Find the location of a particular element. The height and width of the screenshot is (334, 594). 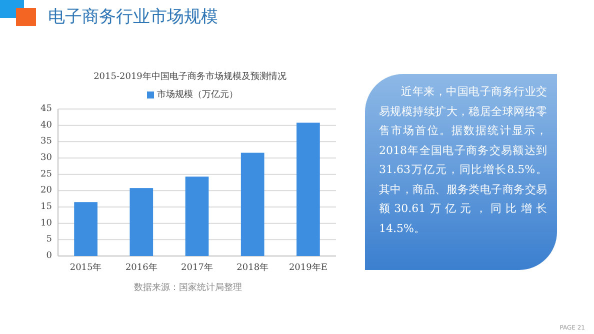

y-tick-label: 15 is located at coordinates (46, 207).